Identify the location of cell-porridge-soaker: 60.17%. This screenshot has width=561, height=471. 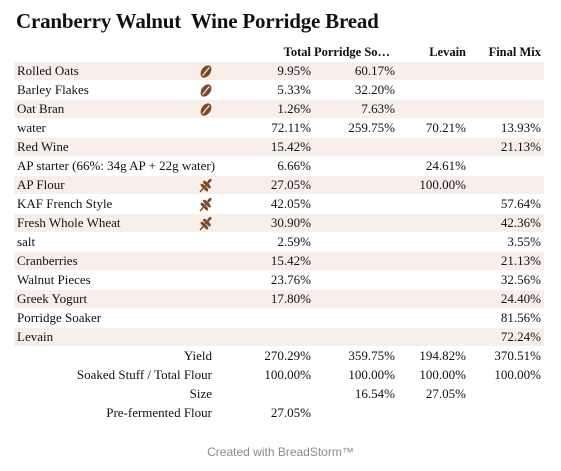
(356, 71).